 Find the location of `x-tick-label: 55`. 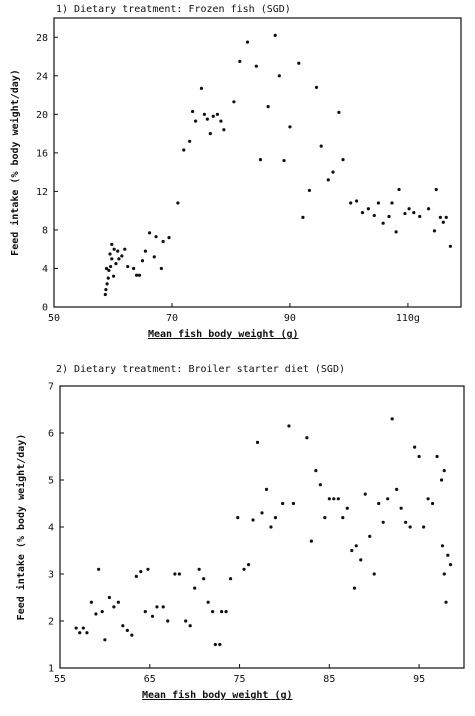

x-tick-label: 55 is located at coordinates (60, 679).